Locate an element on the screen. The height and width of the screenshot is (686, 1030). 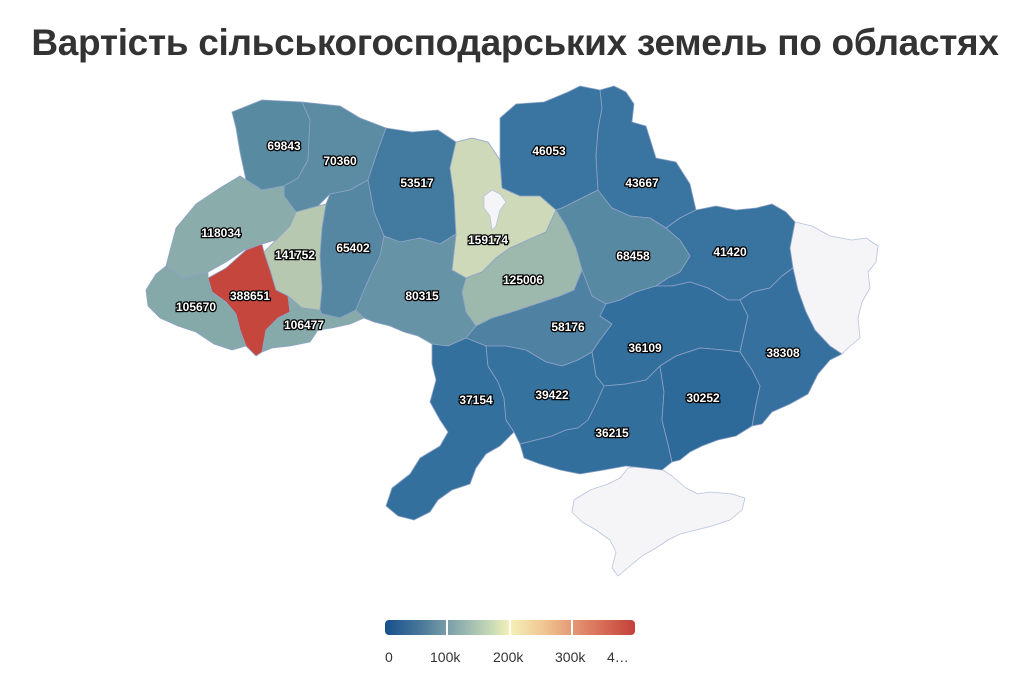
region-value-label: 118034 is located at coordinates (221, 233).